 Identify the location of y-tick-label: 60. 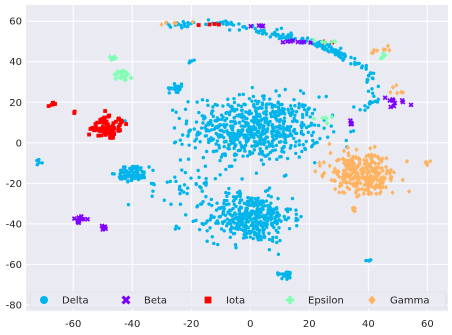
(15, 22).